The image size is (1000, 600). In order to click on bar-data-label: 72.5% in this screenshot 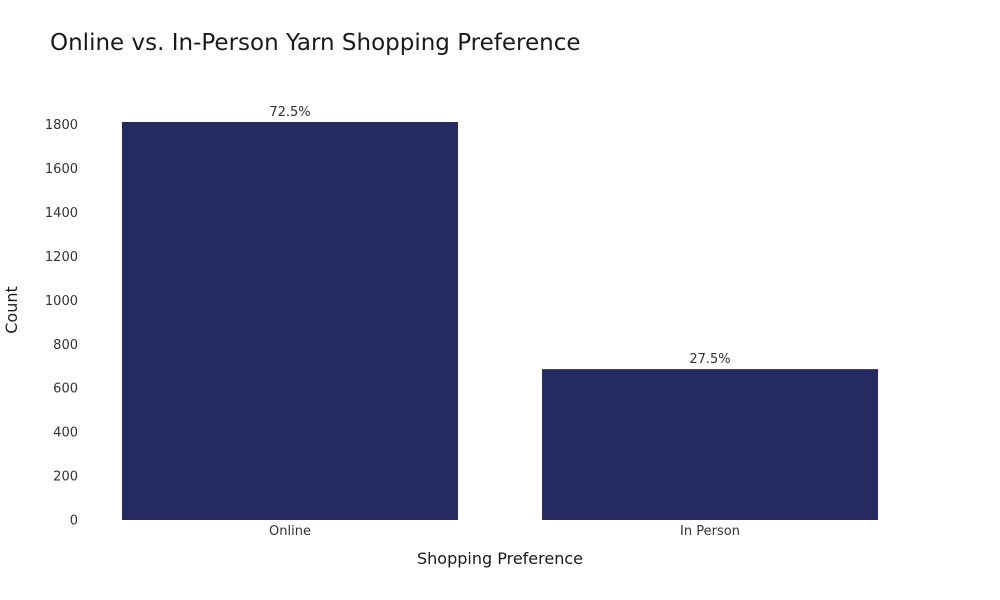, I will do `click(289, 112)`.